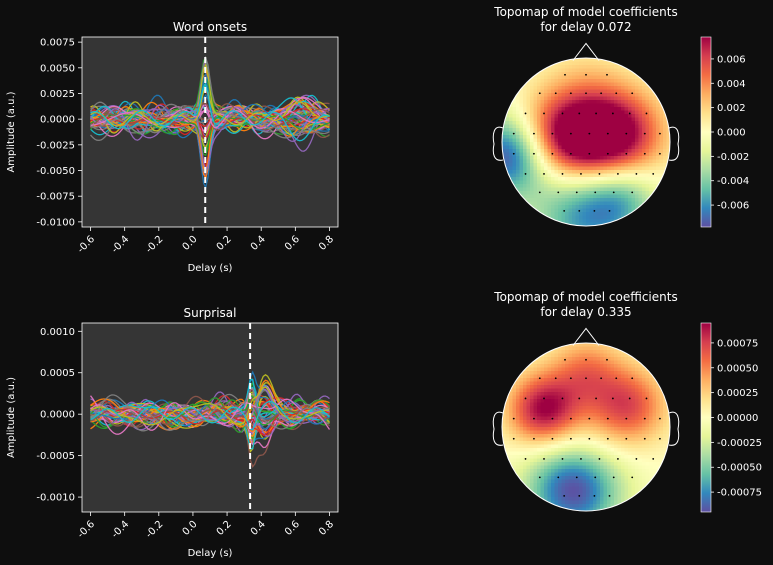 Image resolution: width=773 pixels, height=565 pixels. I want to click on y-tick-label: 0.0010, so click(57, 332).